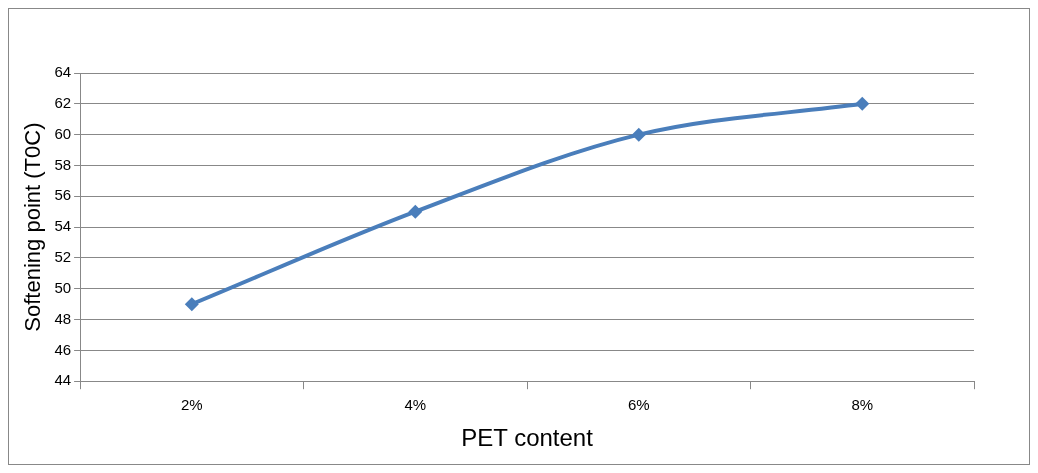  What do you see at coordinates (63, 72) in the screenshot?
I see `y-tick-label: 64` at bounding box center [63, 72].